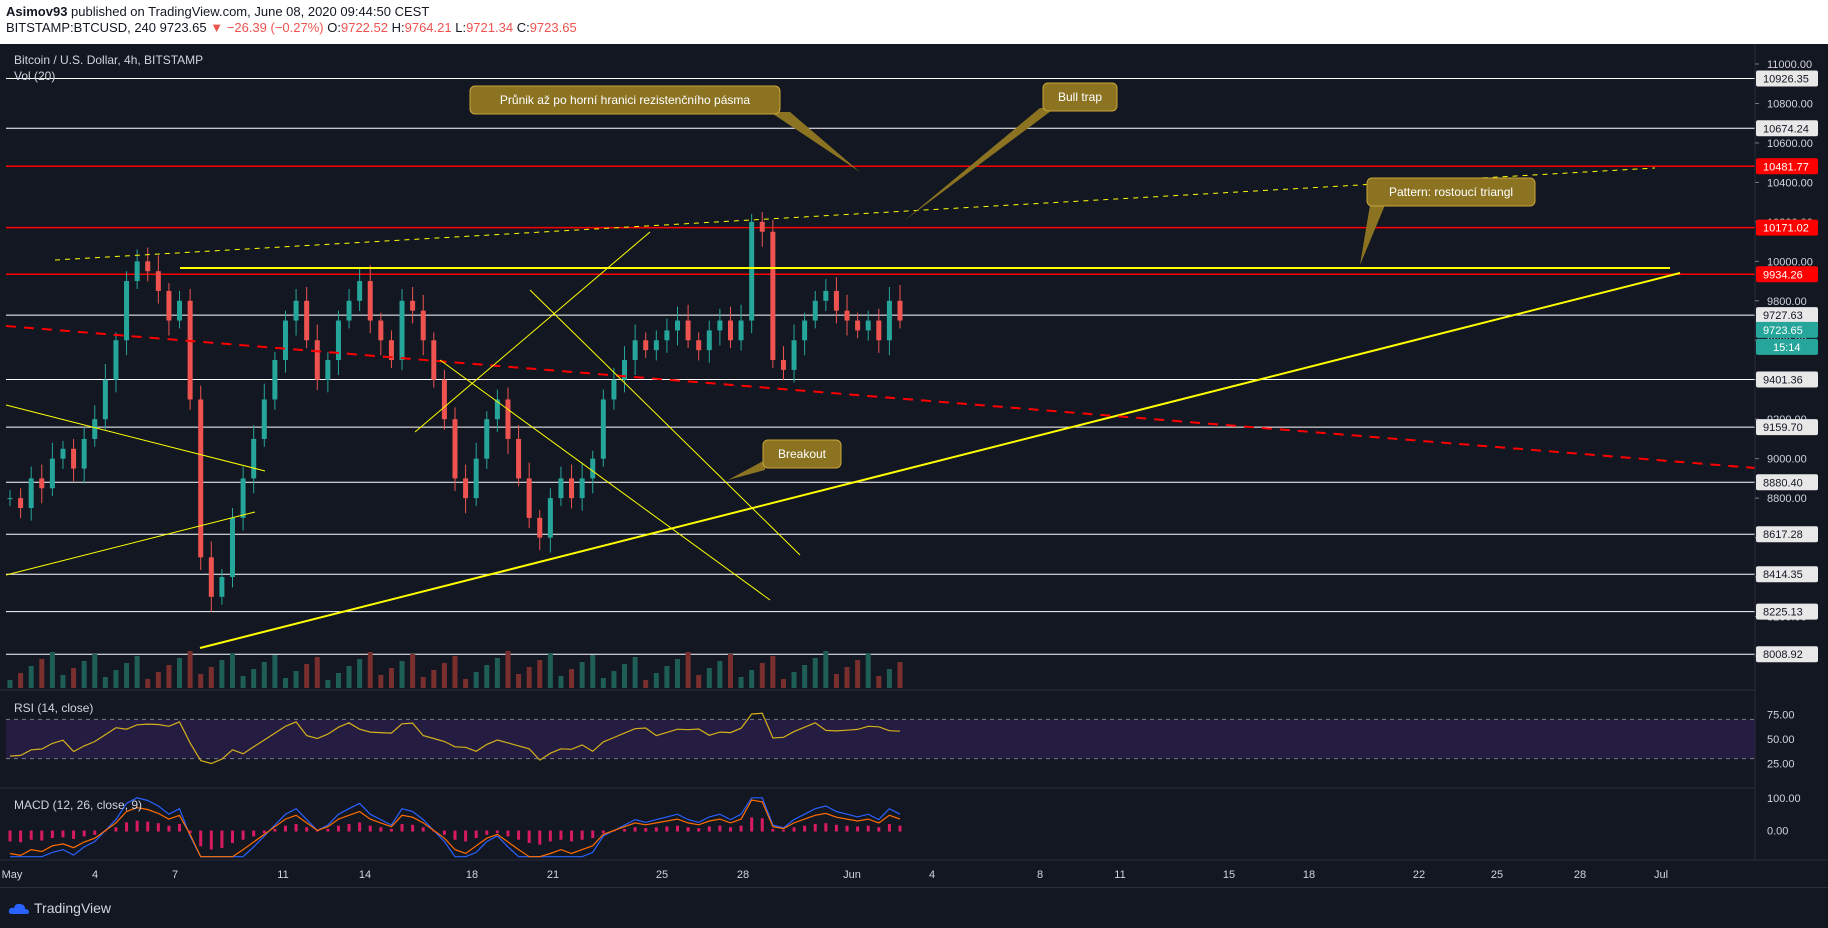 This screenshot has width=1828, height=928. Describe the element at coordinates (1661, 875) in the screenshot. I see `time-tick-label: Jul` at that location.